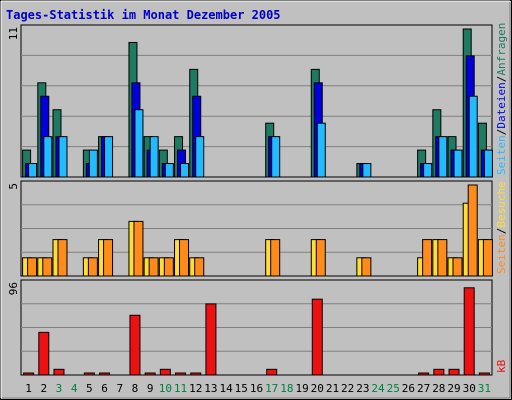 The image size is (512, 400). I want to click on right-label-traffic: Seiten/Dateien/Anfragen, so click(501, 99).